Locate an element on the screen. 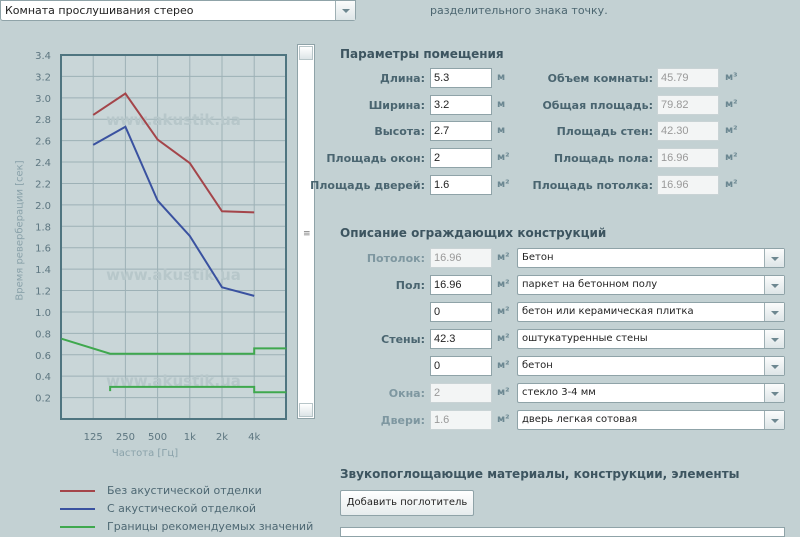 The height and width of the screenshot is (537, 800). material-select: бетон или керамическая плитка is located at coordinates (651, 312).